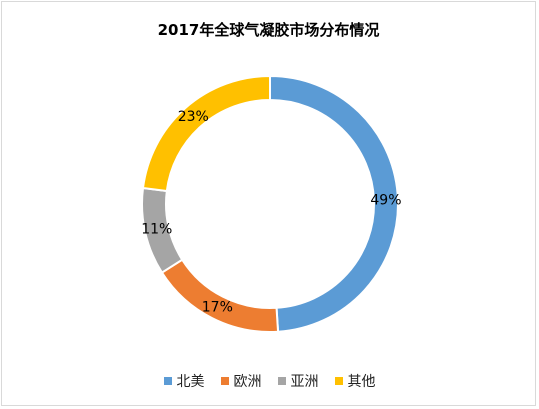 This screenshot has height=409, width=539. Describe the element at coordinates (304, 382) in the screenshot. I see `legend-label: 亚洲` at that location.